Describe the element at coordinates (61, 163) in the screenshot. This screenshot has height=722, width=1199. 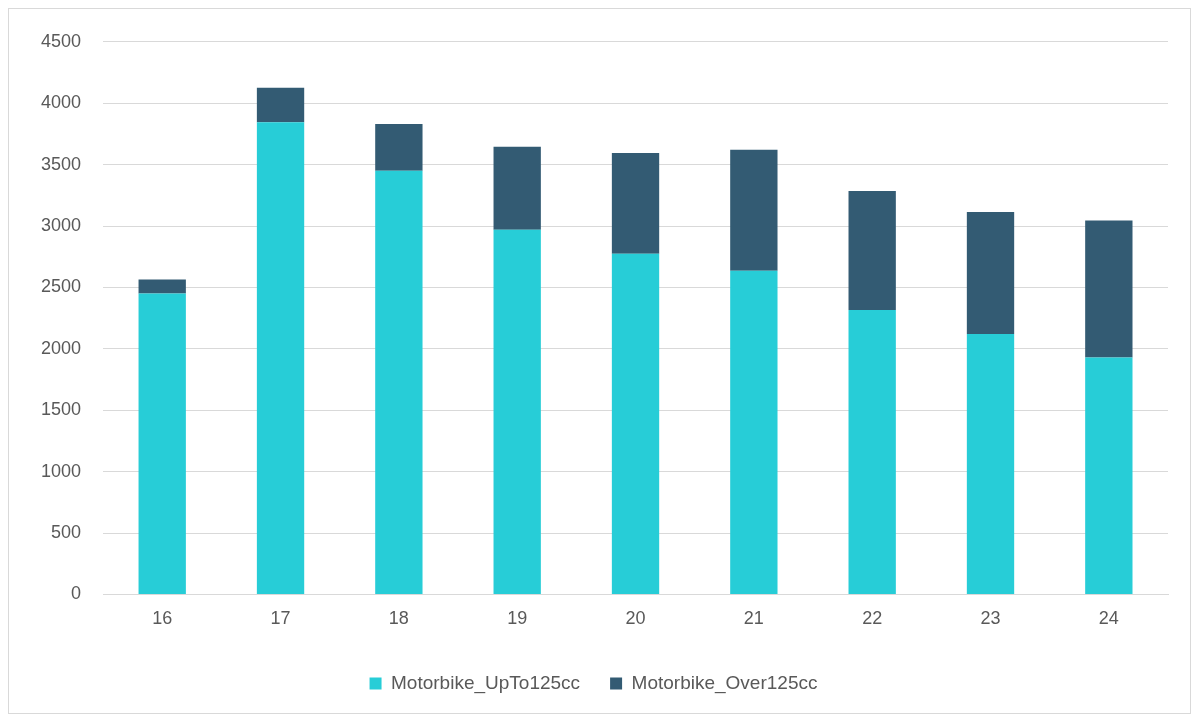
I see `y-tick-label: 3500` at that location.